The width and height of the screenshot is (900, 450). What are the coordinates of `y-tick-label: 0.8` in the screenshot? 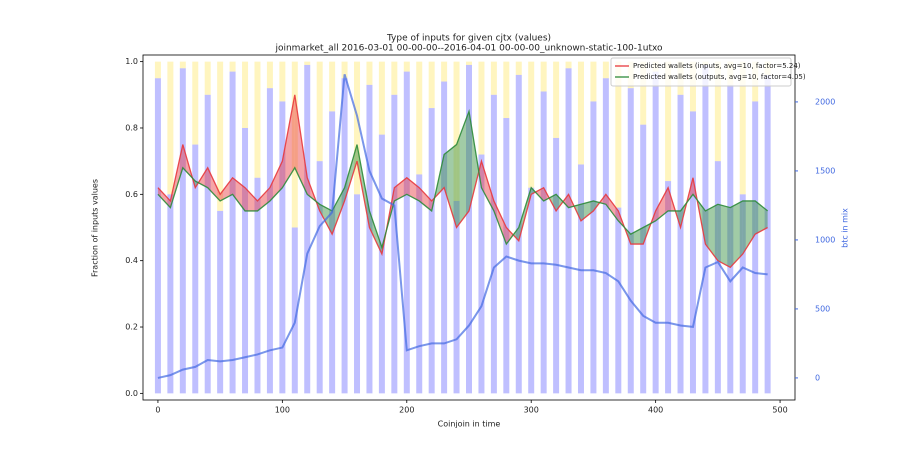 It's located at (131, 127).